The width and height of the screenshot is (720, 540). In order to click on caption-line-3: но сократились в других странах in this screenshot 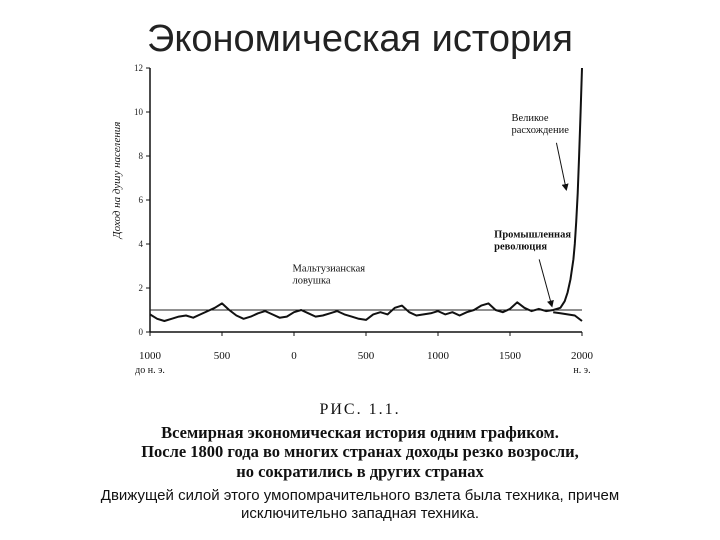, I will do `click(360, 471)`.